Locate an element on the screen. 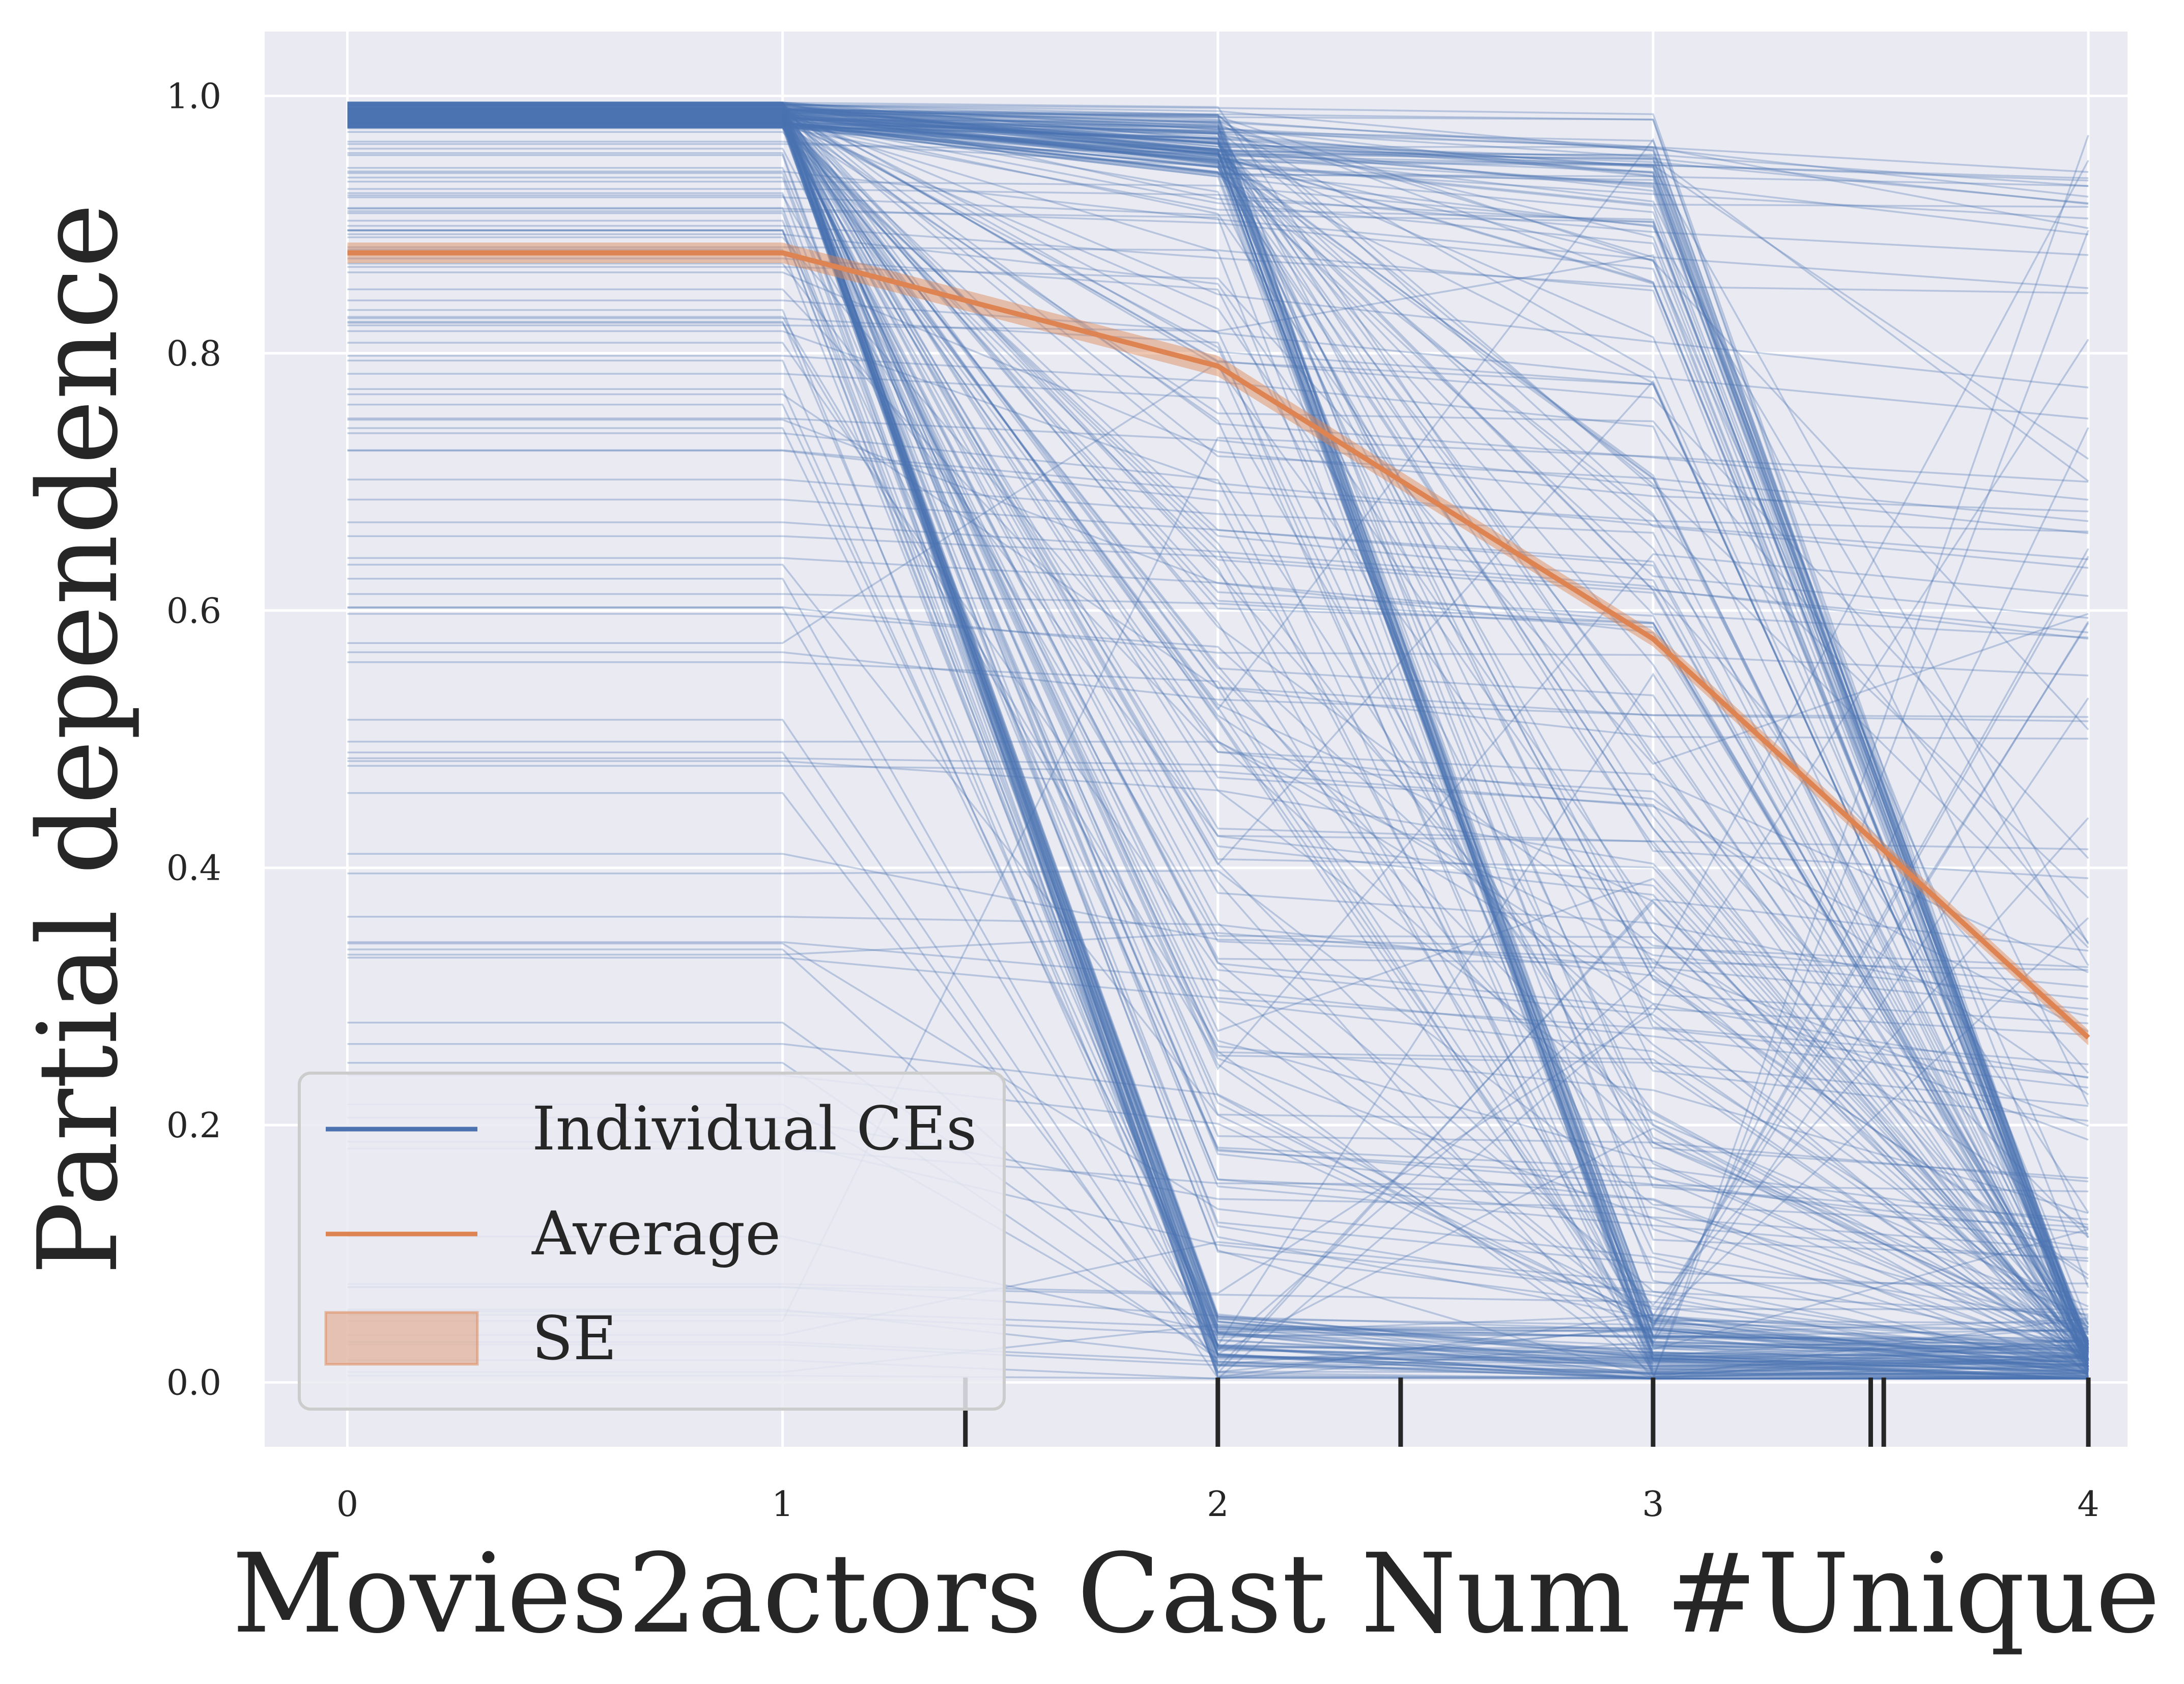  legend-box is located at coordinates (652, 1241).